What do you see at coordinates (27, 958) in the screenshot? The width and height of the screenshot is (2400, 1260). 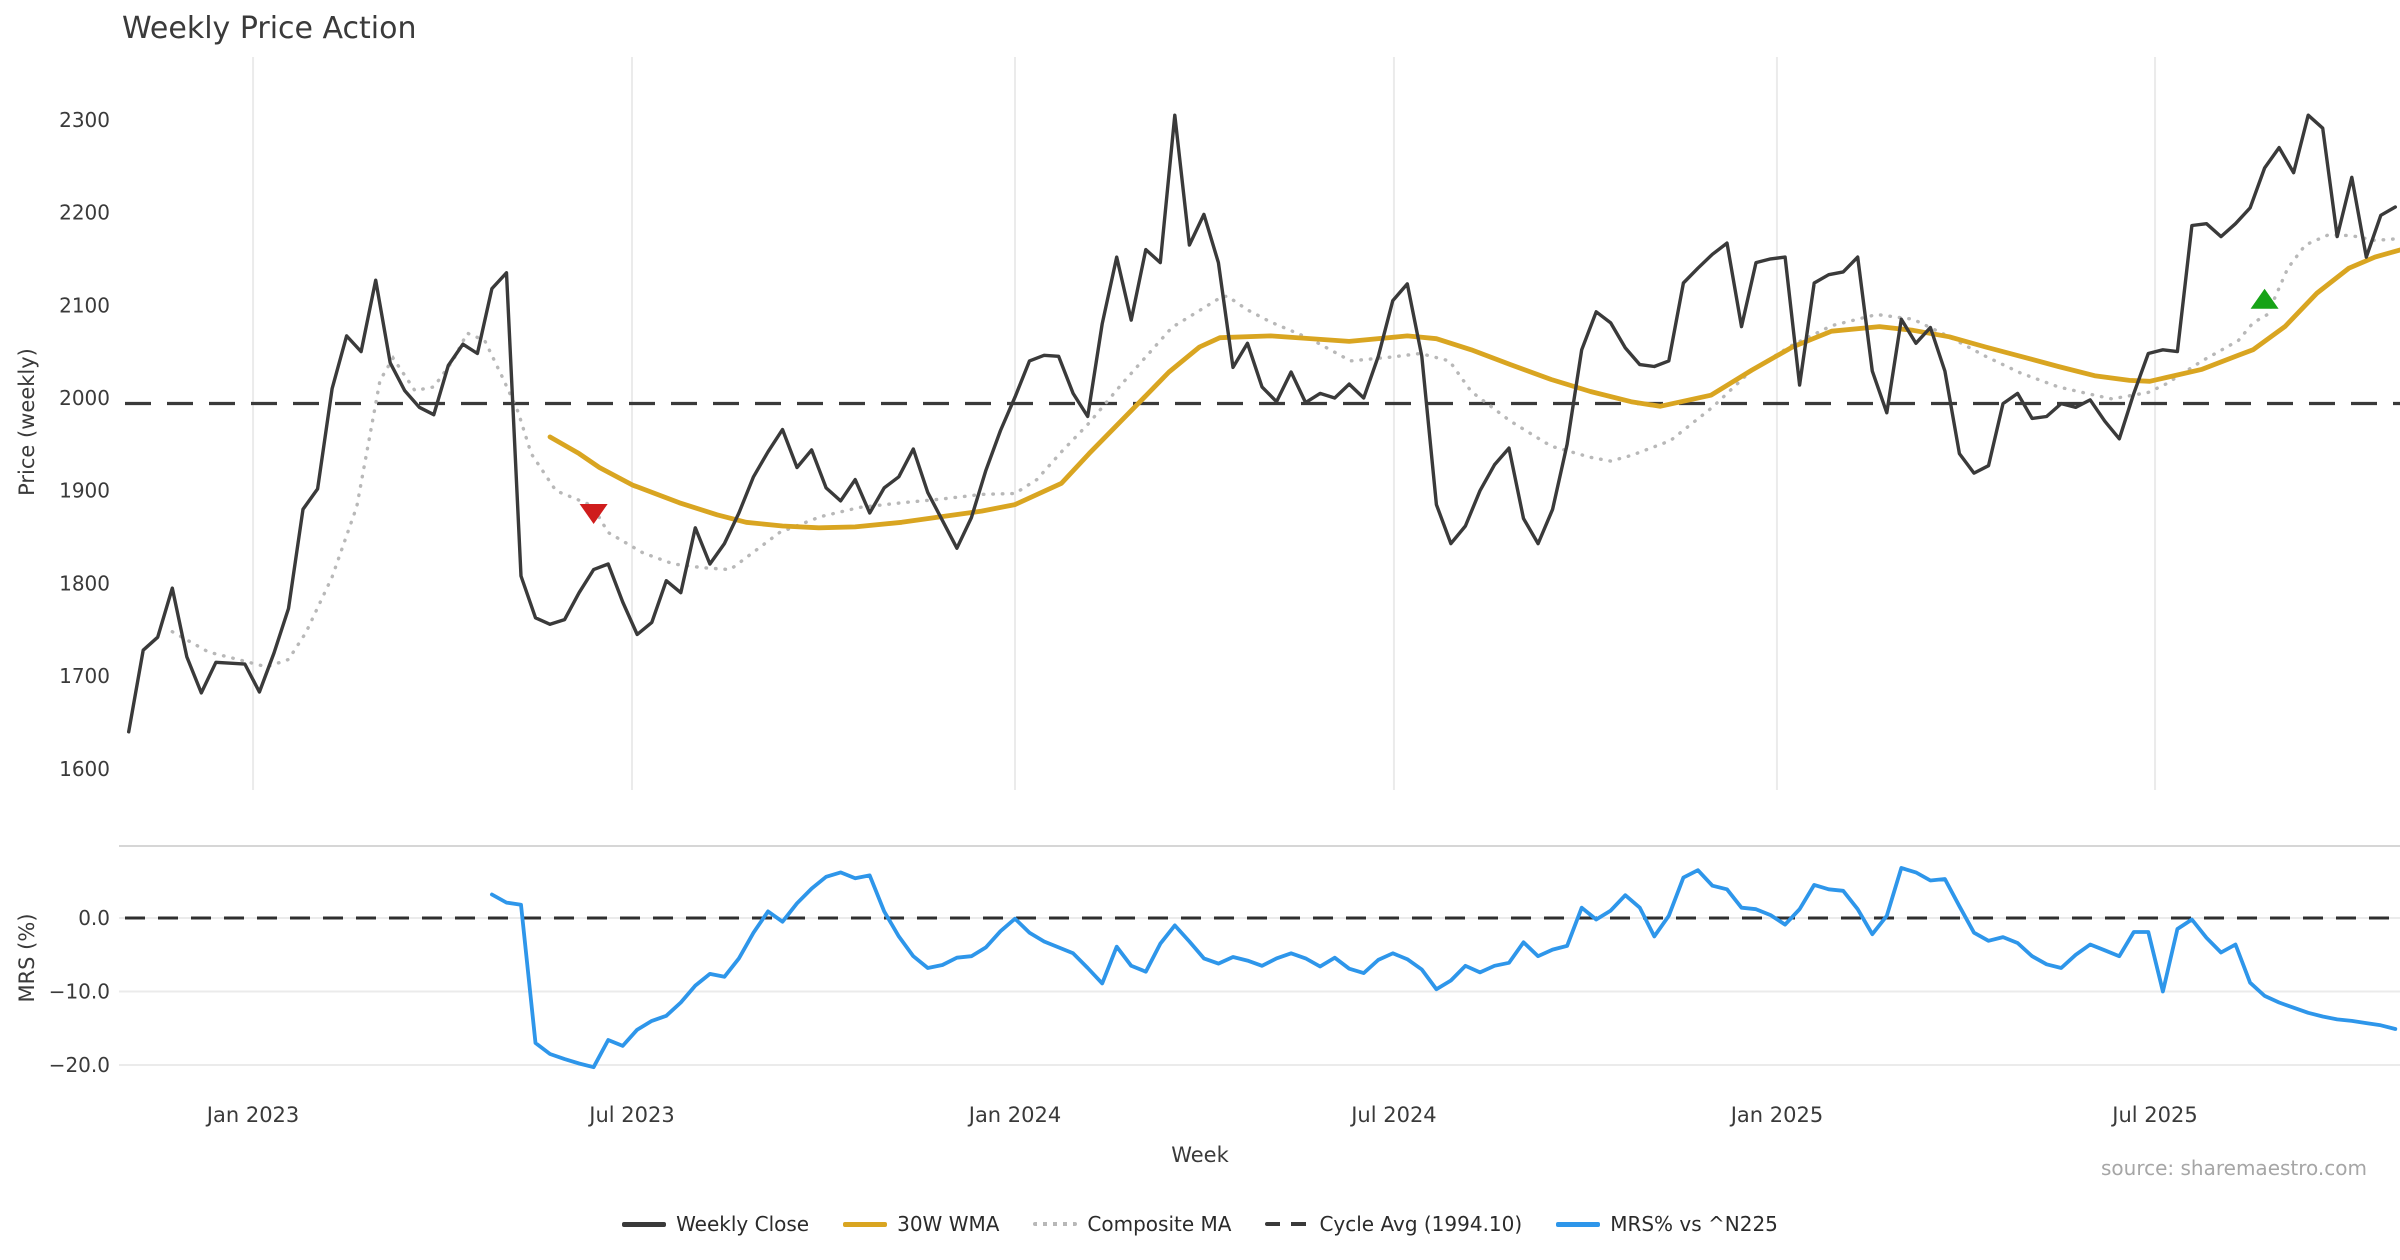 I see `mrs-axis-label: MRS (%)` at bounding box center [27, 958].